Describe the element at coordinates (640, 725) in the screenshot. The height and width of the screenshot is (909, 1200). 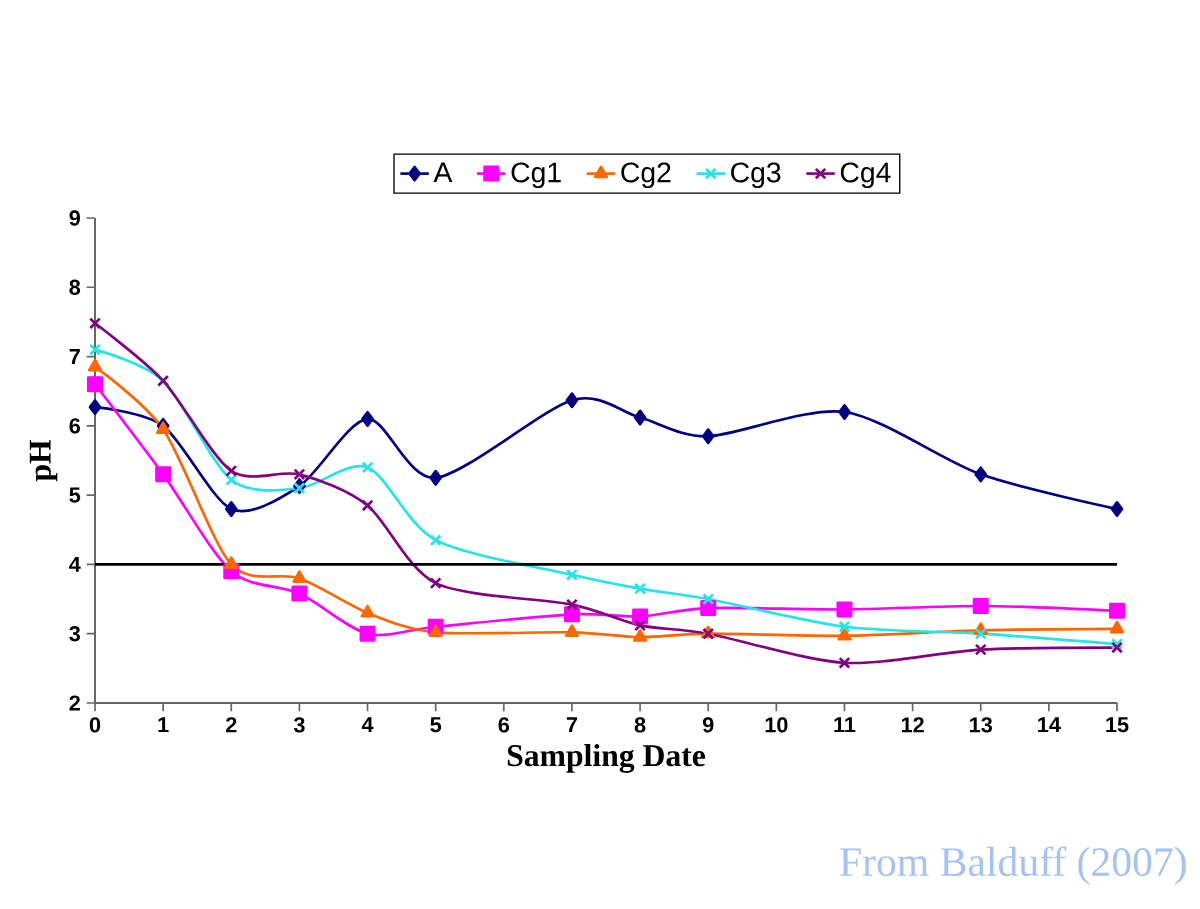
I see `x-tick-label: 8` at that location.